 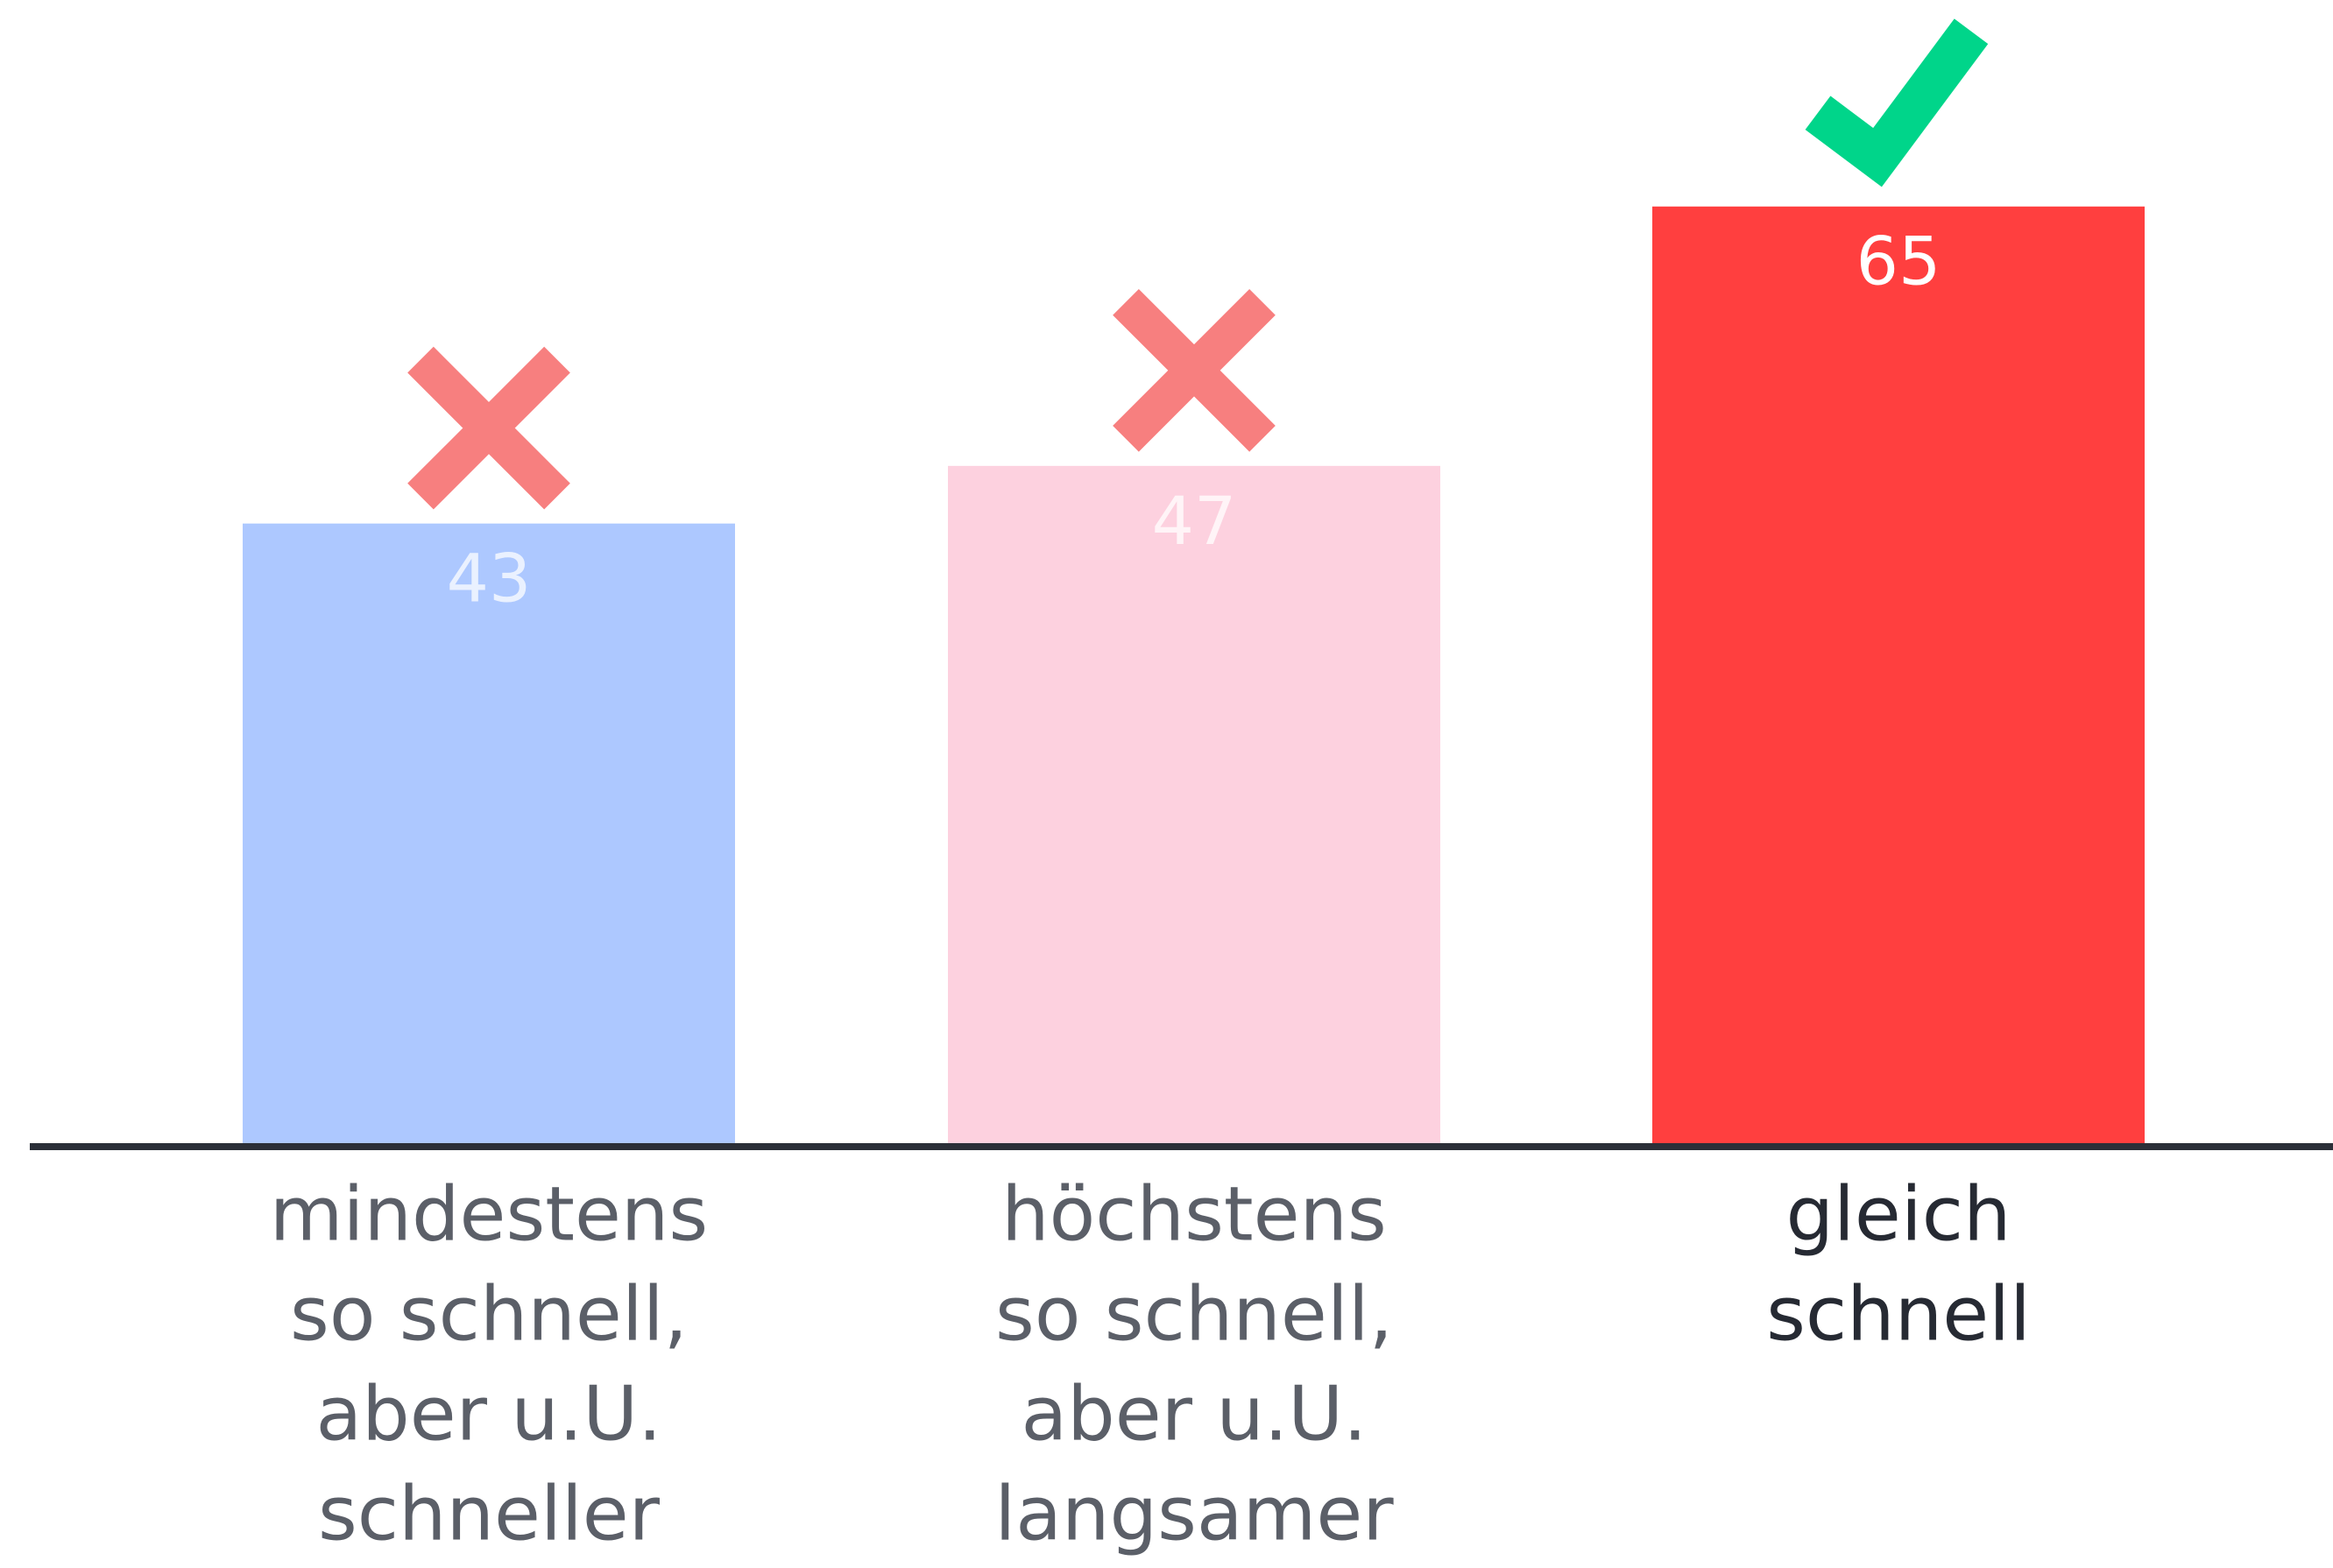 What do you see at coordinates (489, 579) in the screenshot?
I see `value-label: 43` at bounding box center [489, 579].